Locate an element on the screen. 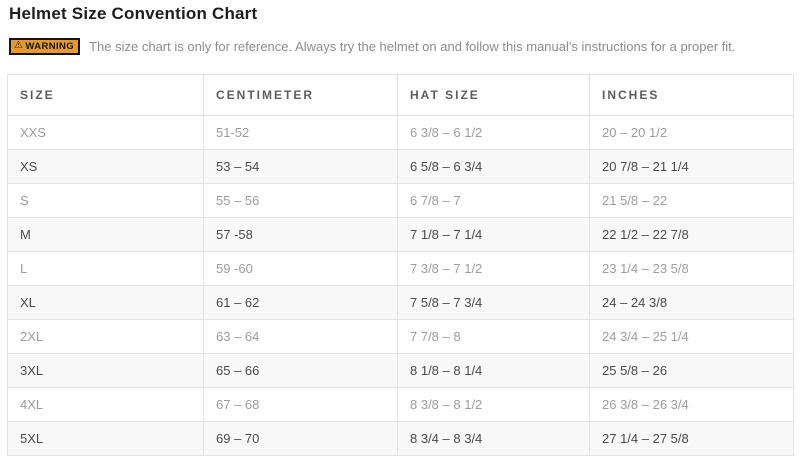 The height and width of the screenshot is (468, 800). cell-inches: 24 3/4 – 25 1/4 is located at coordinates (691, 336).